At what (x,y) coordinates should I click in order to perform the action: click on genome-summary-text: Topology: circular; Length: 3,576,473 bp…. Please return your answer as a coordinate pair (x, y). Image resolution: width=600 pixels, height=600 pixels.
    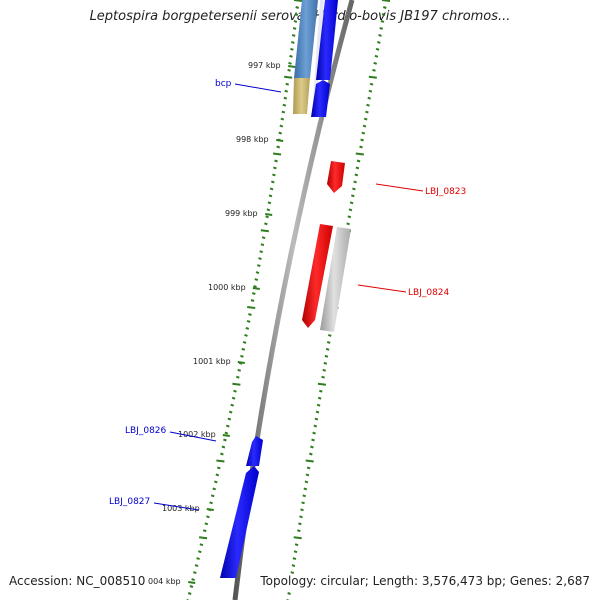
    Looking at the image, I should click on (423, 581).